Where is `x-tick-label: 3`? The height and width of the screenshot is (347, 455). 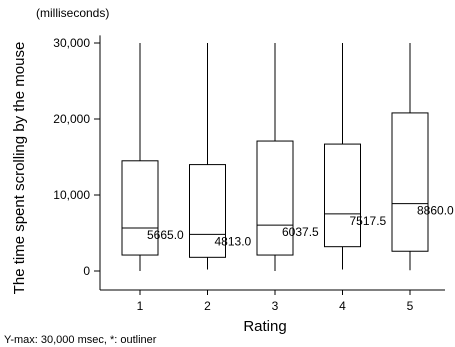 x-tick-label: 3 is located at coordinates (275, 306).